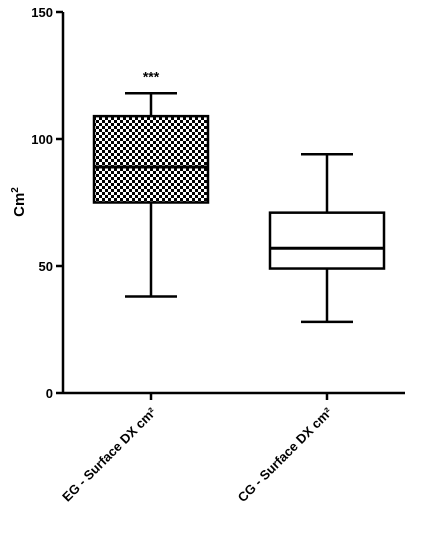  Describe the element at coordinates (42, 12) in the screenshot. I see `y-tick-label: 150` at that location.